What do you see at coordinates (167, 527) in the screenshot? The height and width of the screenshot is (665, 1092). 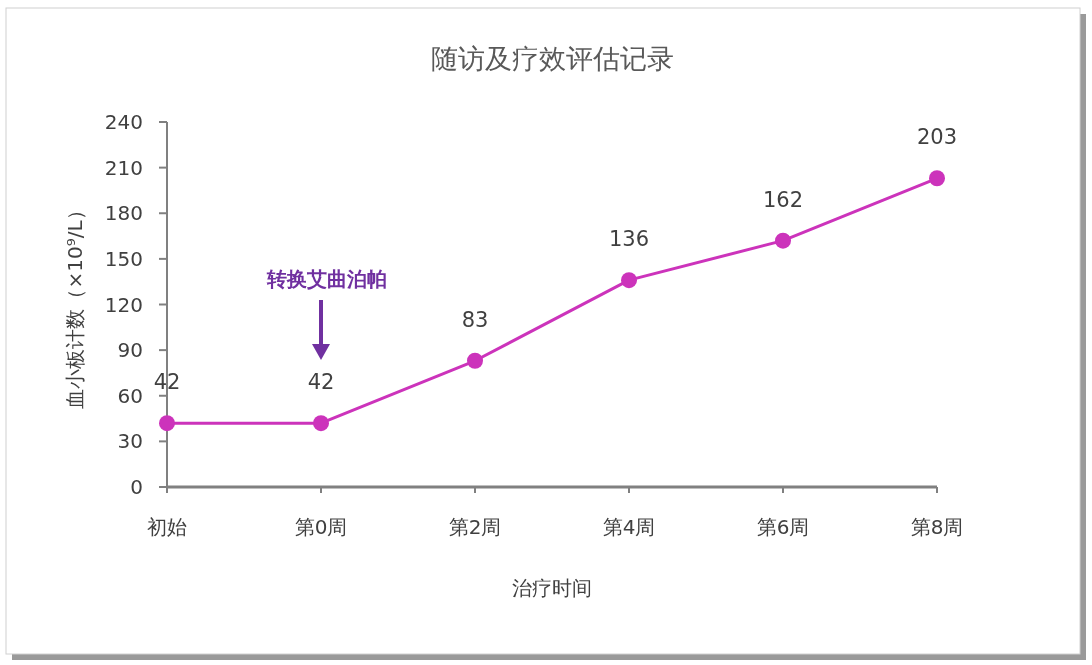 I see `x-tick-label: 初始` at bounding box center [167, 527].